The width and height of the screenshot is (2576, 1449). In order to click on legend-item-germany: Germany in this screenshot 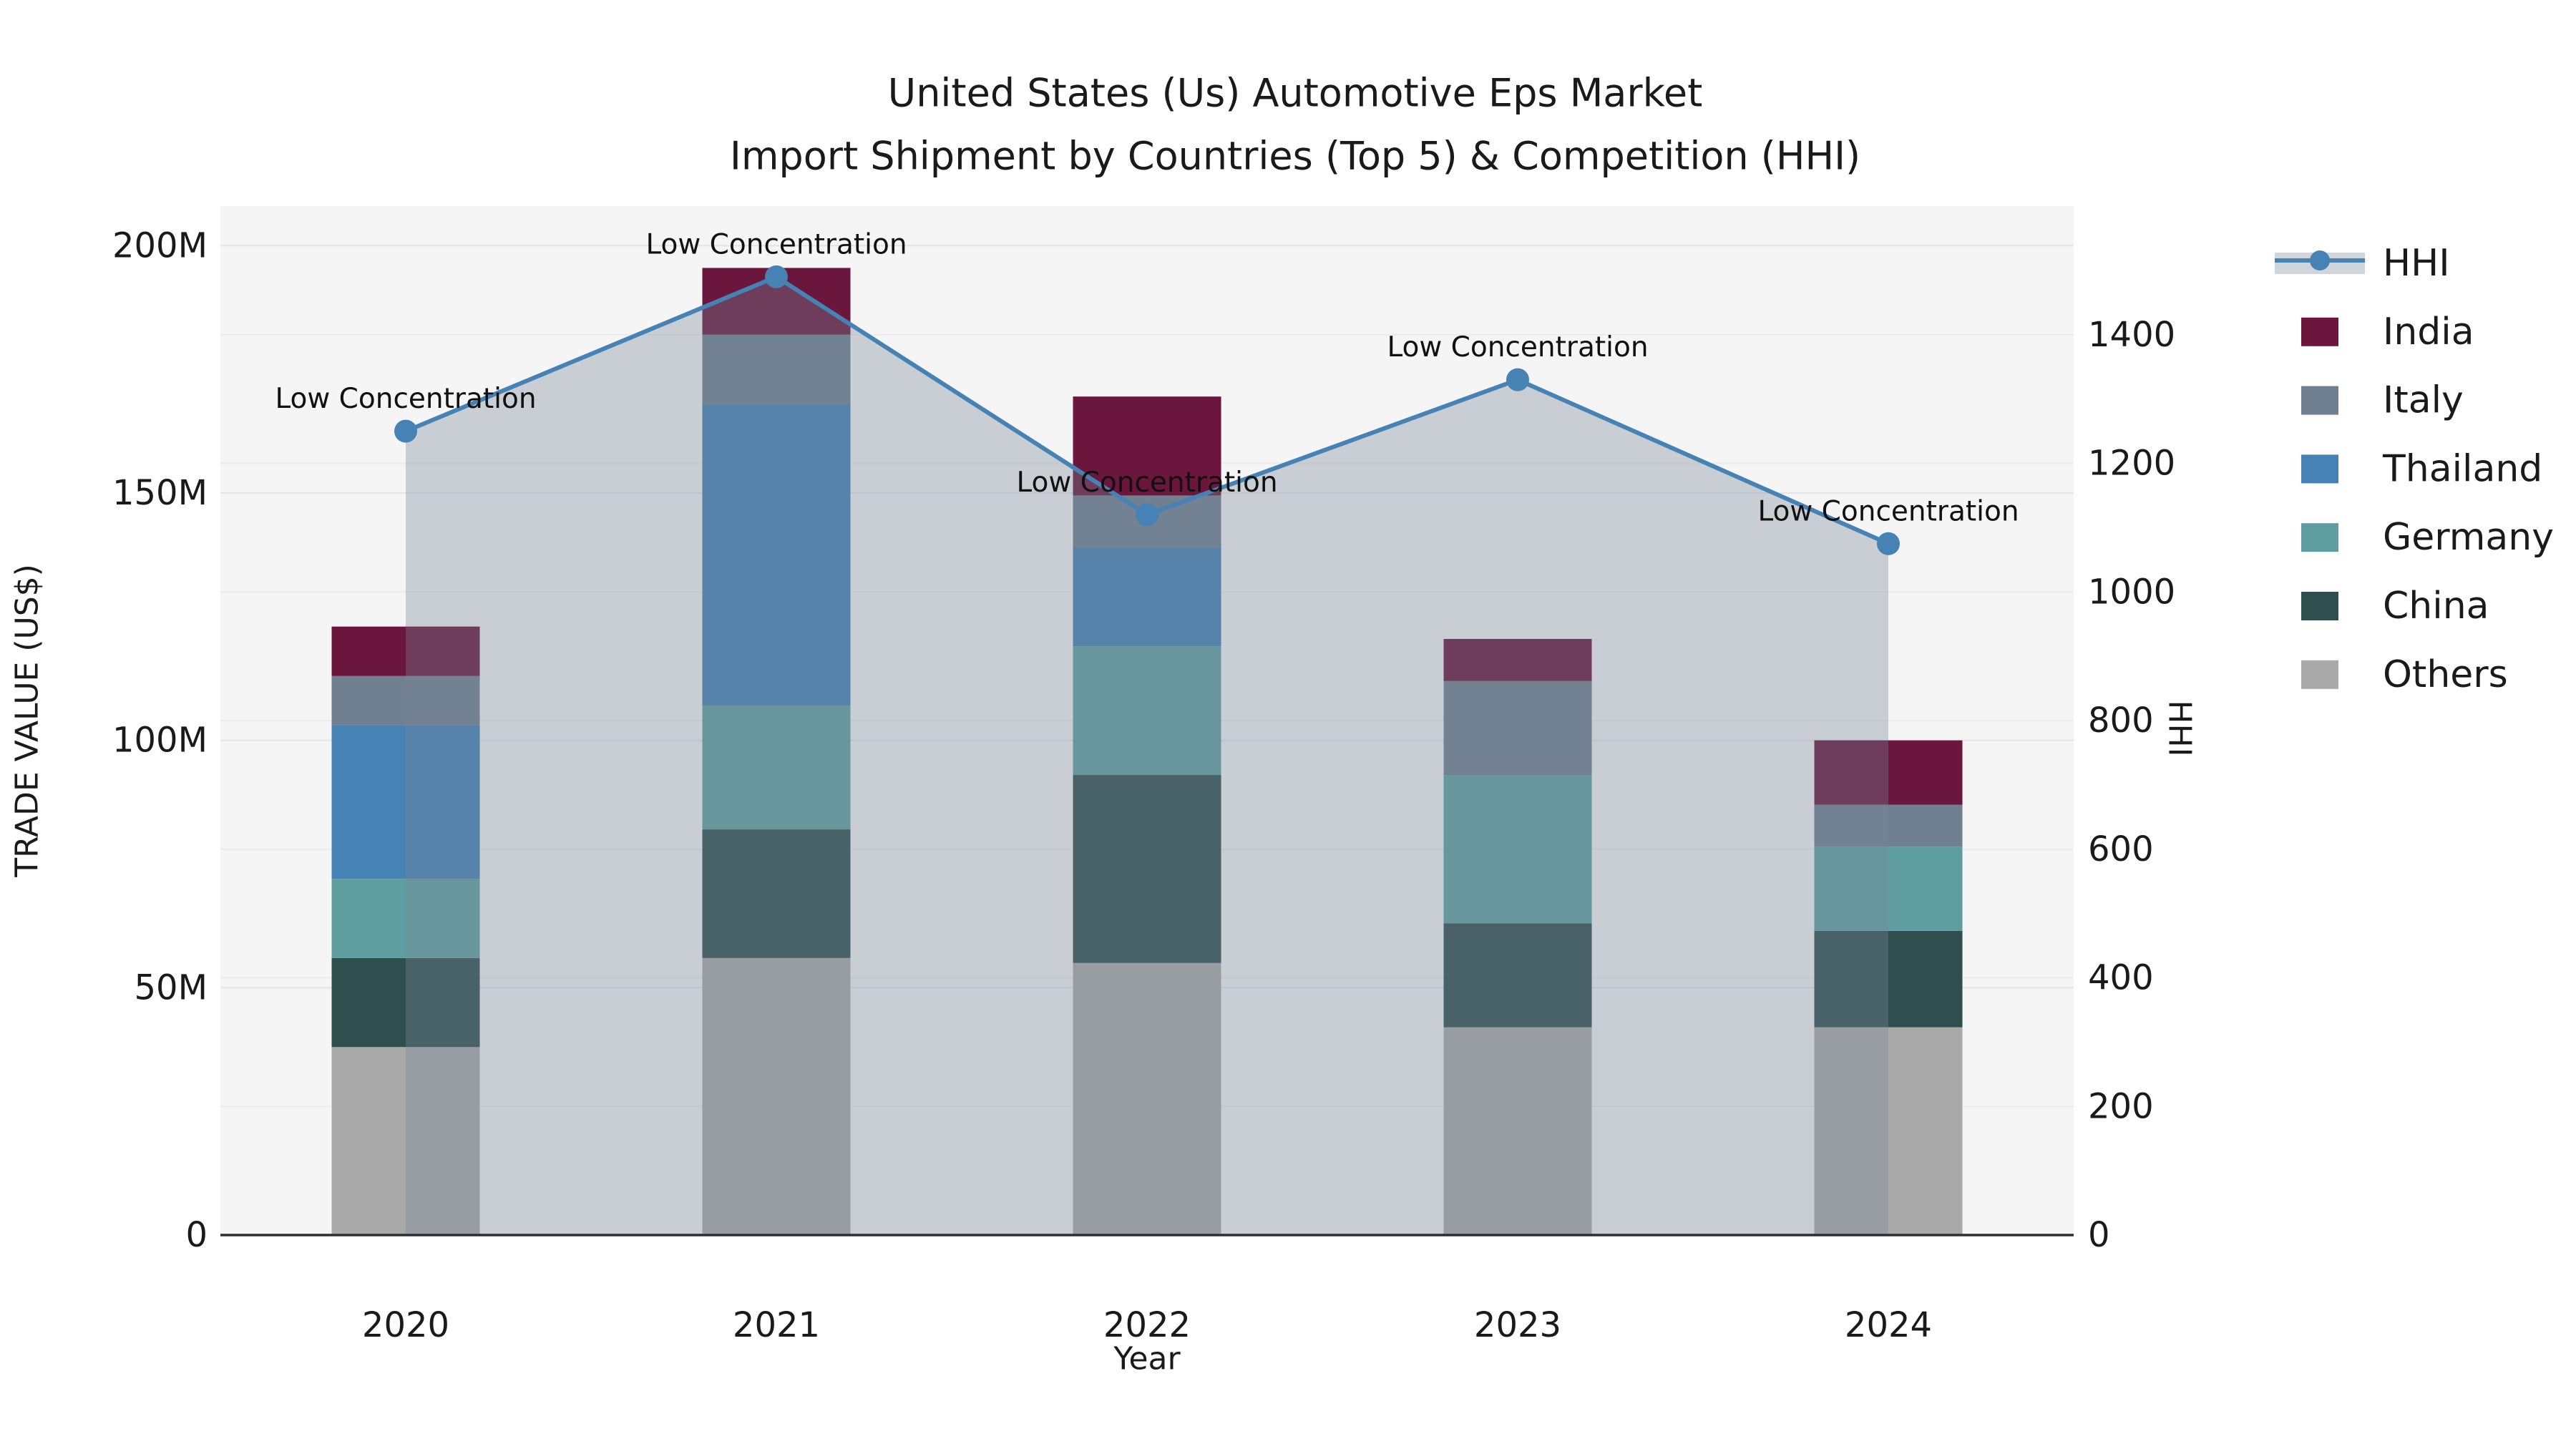, I will do `click(2427, 537)`.